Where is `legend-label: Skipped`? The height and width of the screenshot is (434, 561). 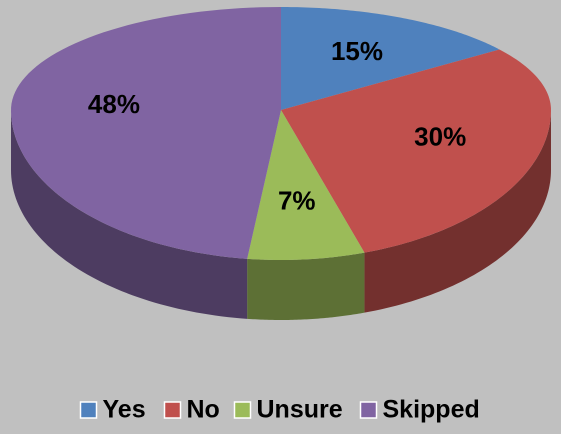 legend-label: Skipped is located at coordinates (431, 410).